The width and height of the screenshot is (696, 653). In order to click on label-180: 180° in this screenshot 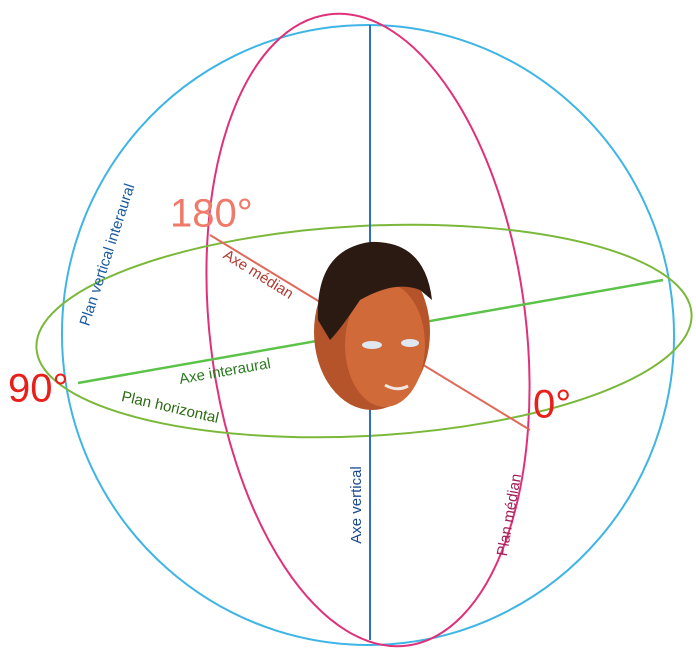, I will do `click(211, 214)`.